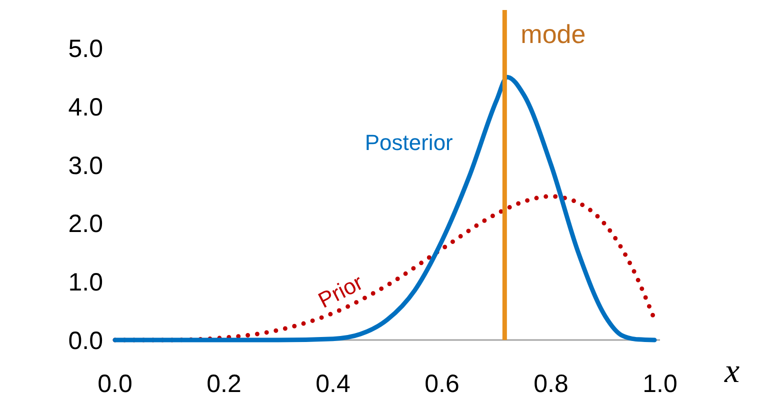 This screenshot has height=403, width=757. Describe the element at coordinates (115, 384) in the screenshot. I see `x-tick-label: 0.0` at that location.